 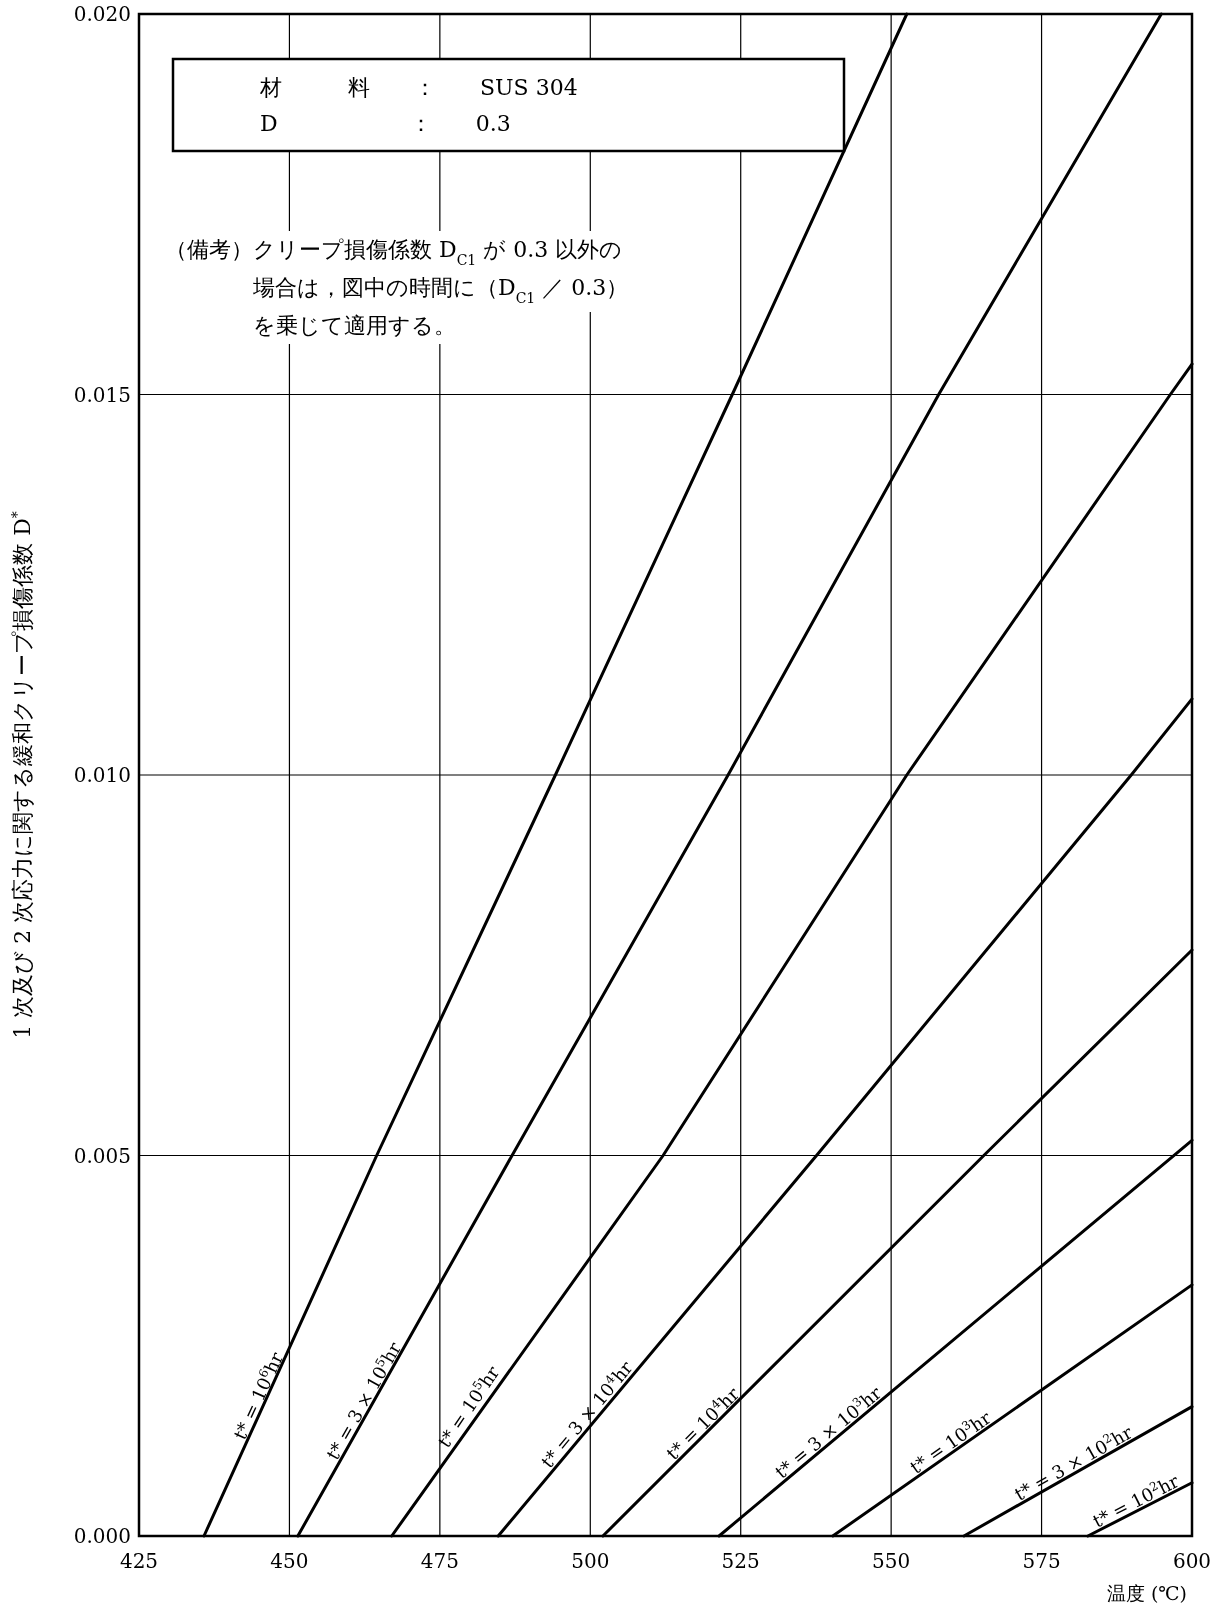 What do you see at coordinates (102, 775) in the screenshot?
I see `y-tick-label: 0.010` at bounding box center [102, 775].